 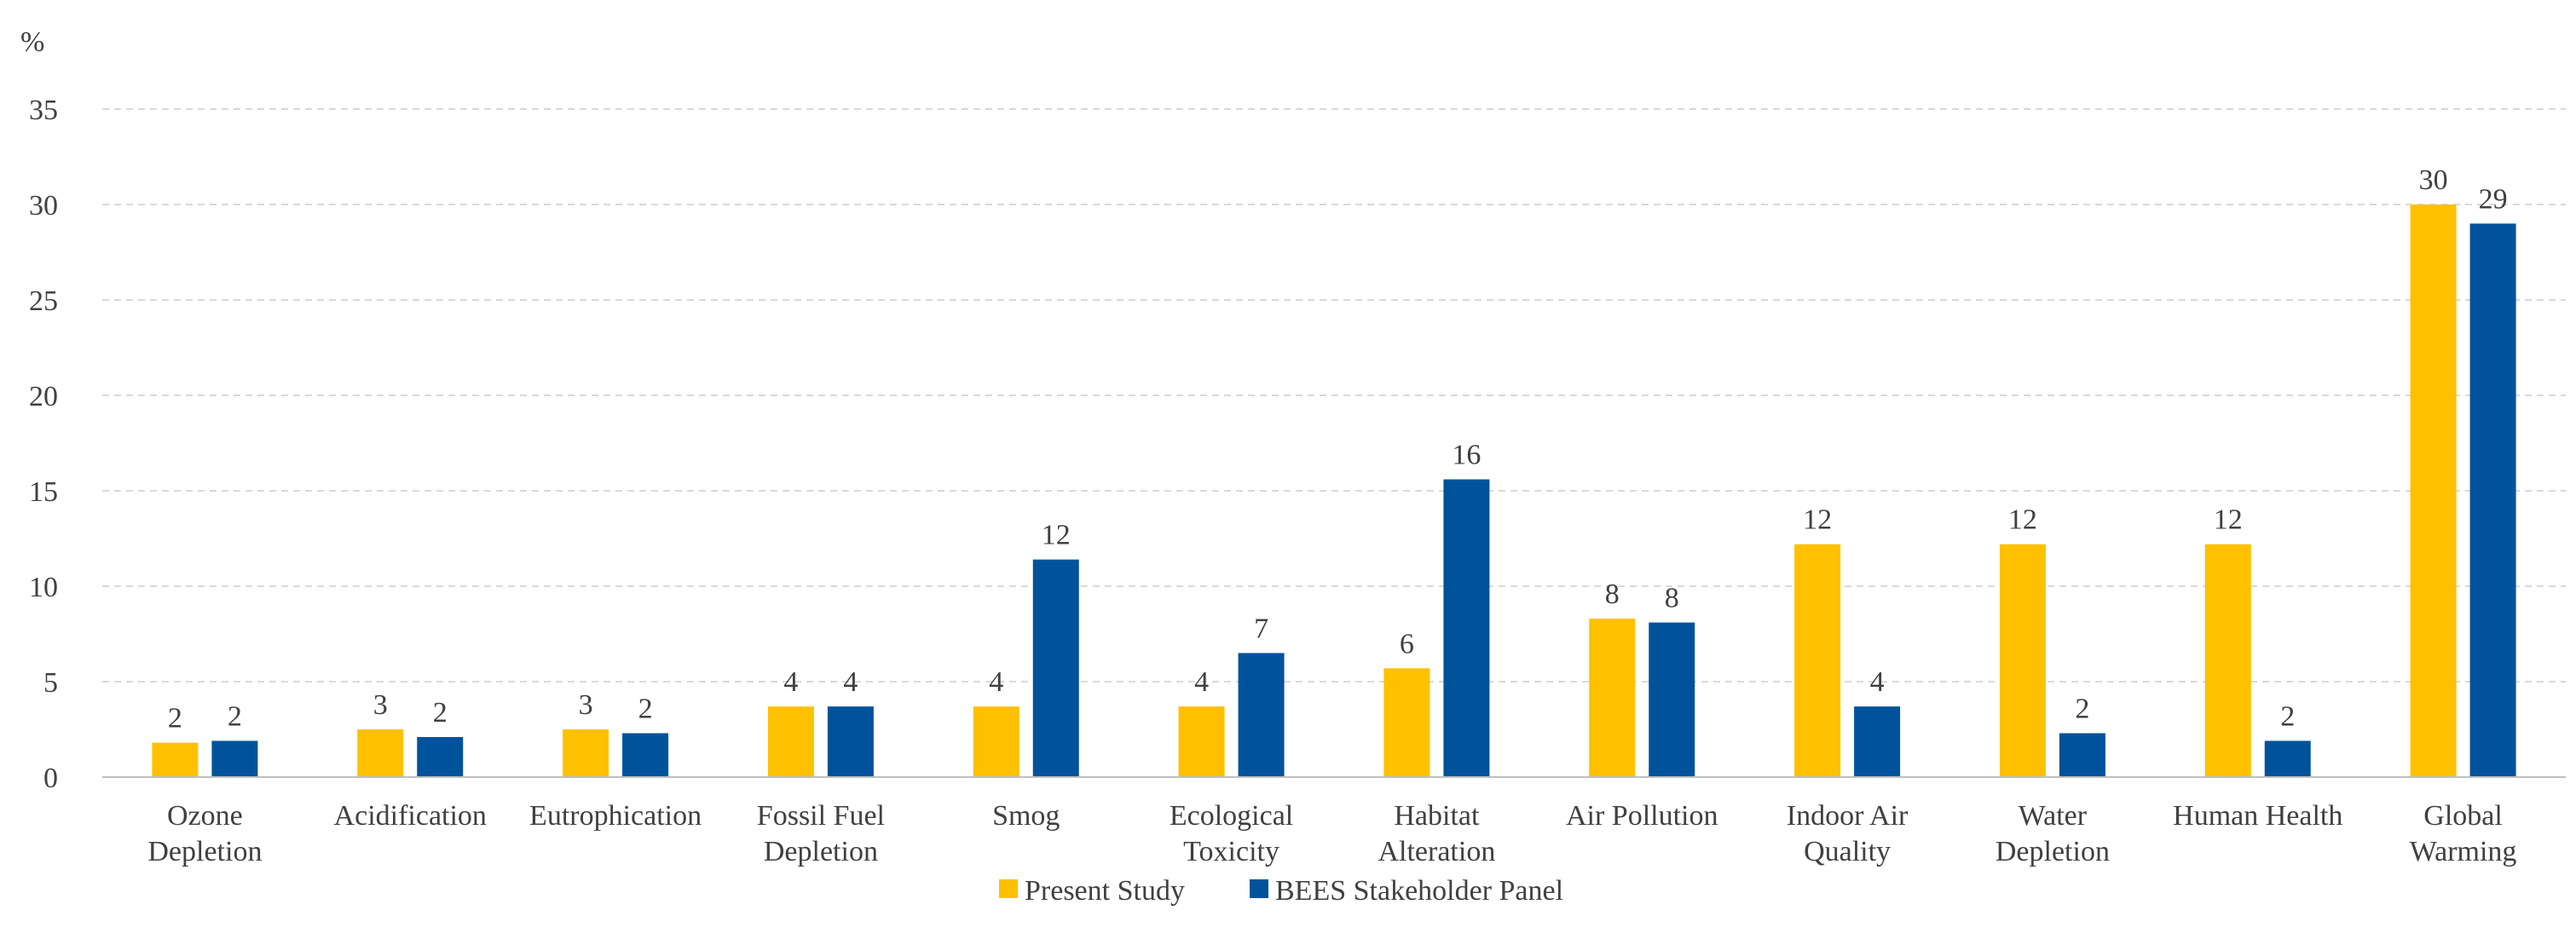 What do you see at coordinates (1419, 891) in the screenshot?
I see `legend-label: BEES Stakeholder Panel` at bounding box center [1419, 891].